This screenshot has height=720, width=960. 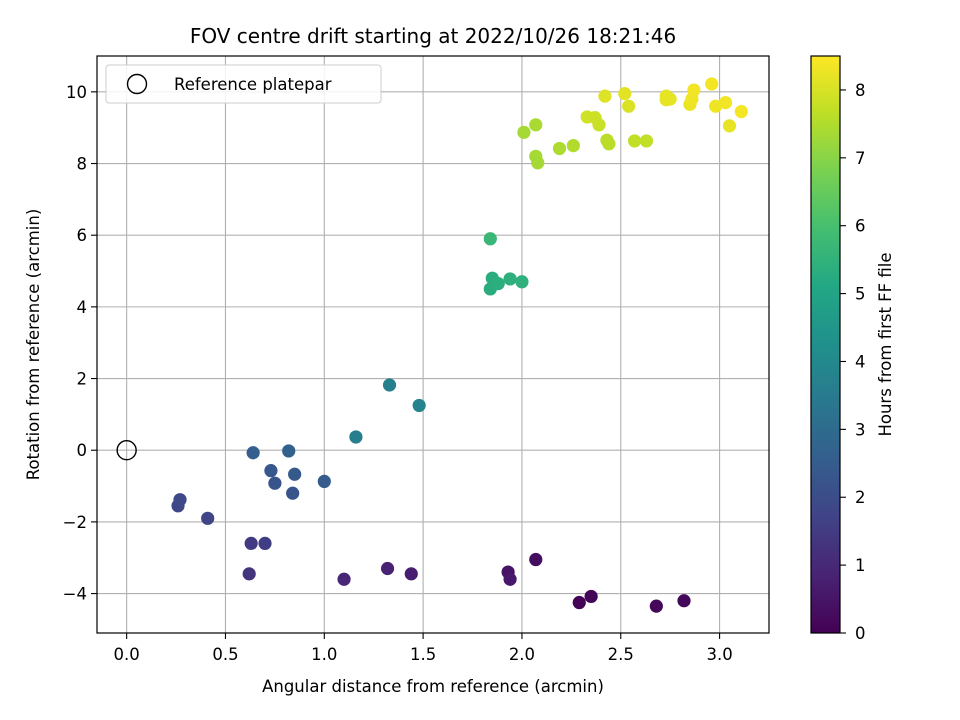 I want to click on reference-layer, so click(x=126, y=450).